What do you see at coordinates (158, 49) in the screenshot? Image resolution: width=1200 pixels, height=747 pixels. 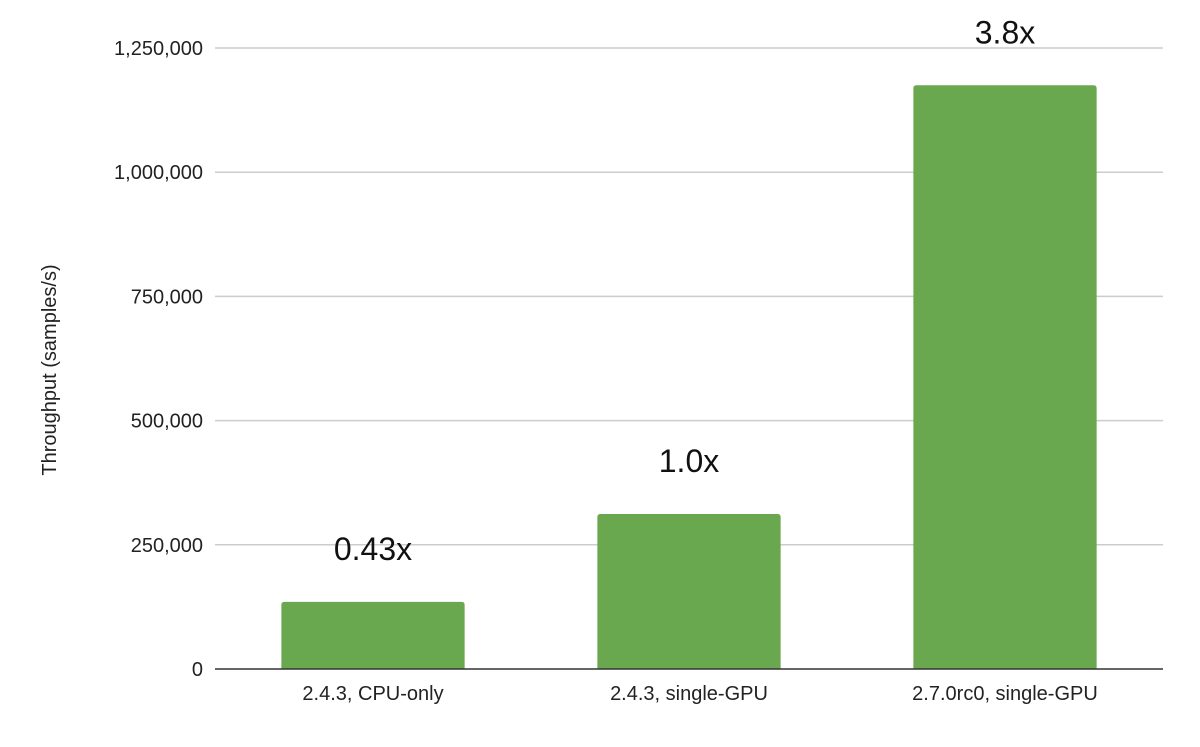 I see `y-tick-label: 1,250,000` at bounding box center [158, 49].